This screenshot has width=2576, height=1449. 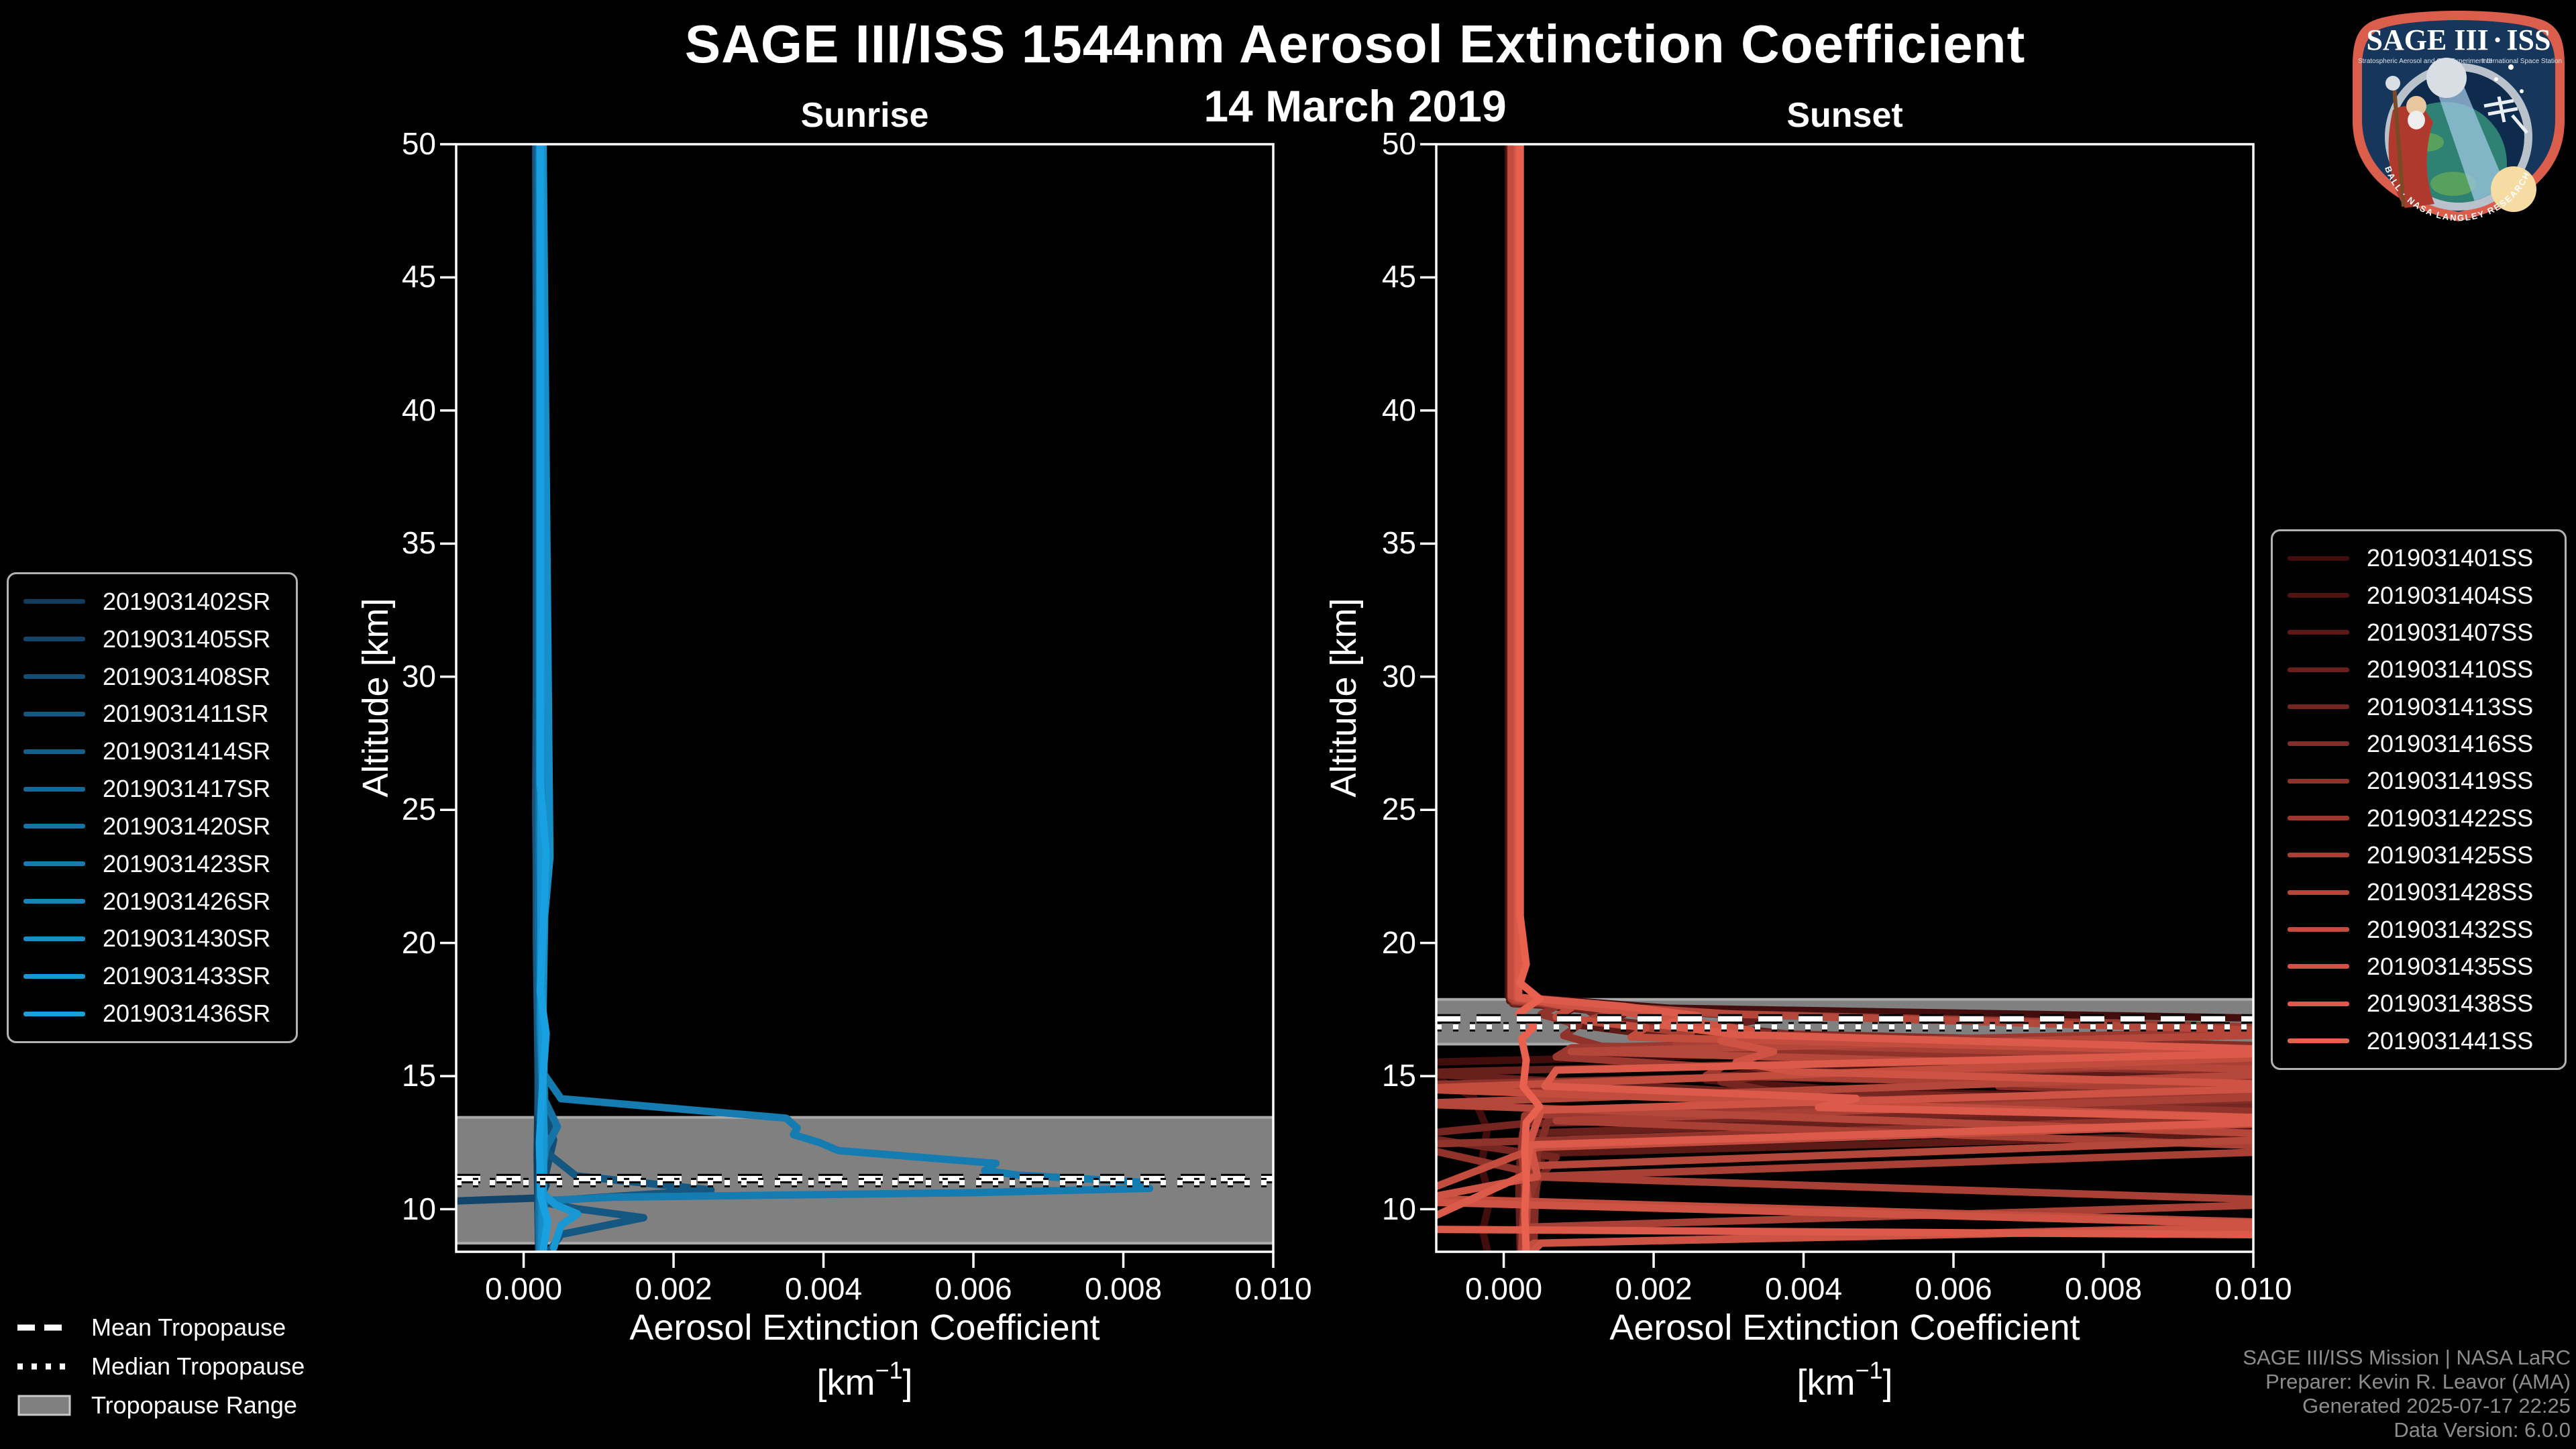 What do you see at coordinates (1123, 1288) in the screenshot?
I see `sunrise-x-tick-label: 0.008` at bounding box center [1123, 1288].